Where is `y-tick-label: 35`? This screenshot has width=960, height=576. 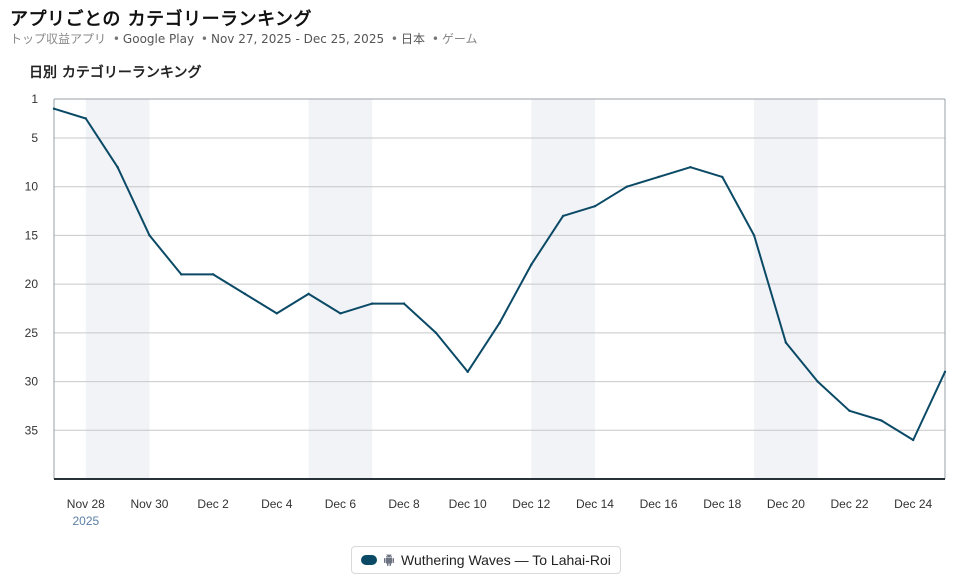
y-tick-label: 35 is located at coordinates (32, 430).